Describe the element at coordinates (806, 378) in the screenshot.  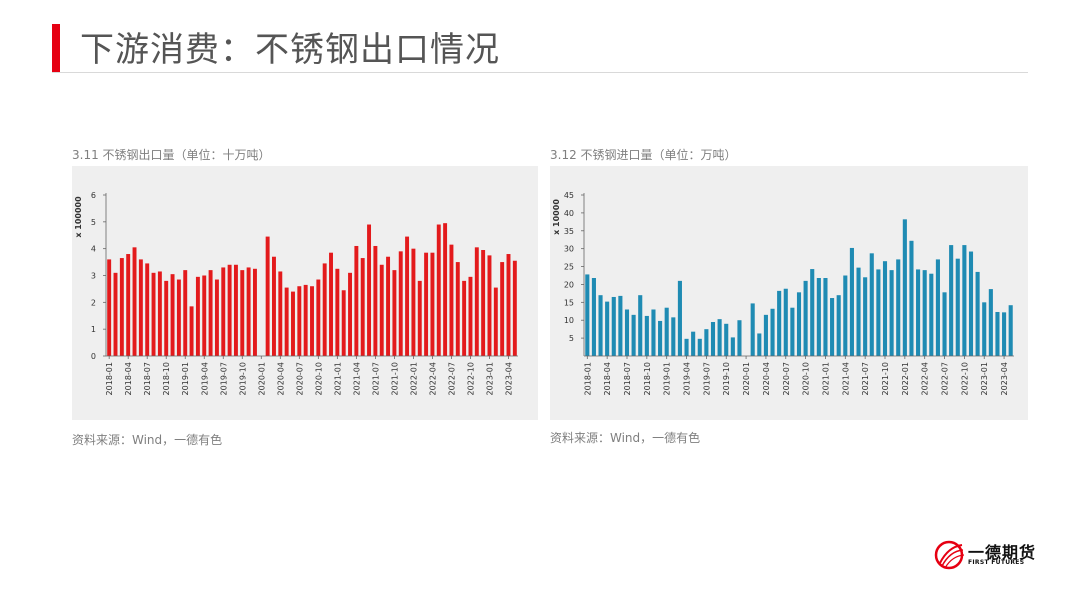
I see `x-tick-label: 2020-10` at that location.